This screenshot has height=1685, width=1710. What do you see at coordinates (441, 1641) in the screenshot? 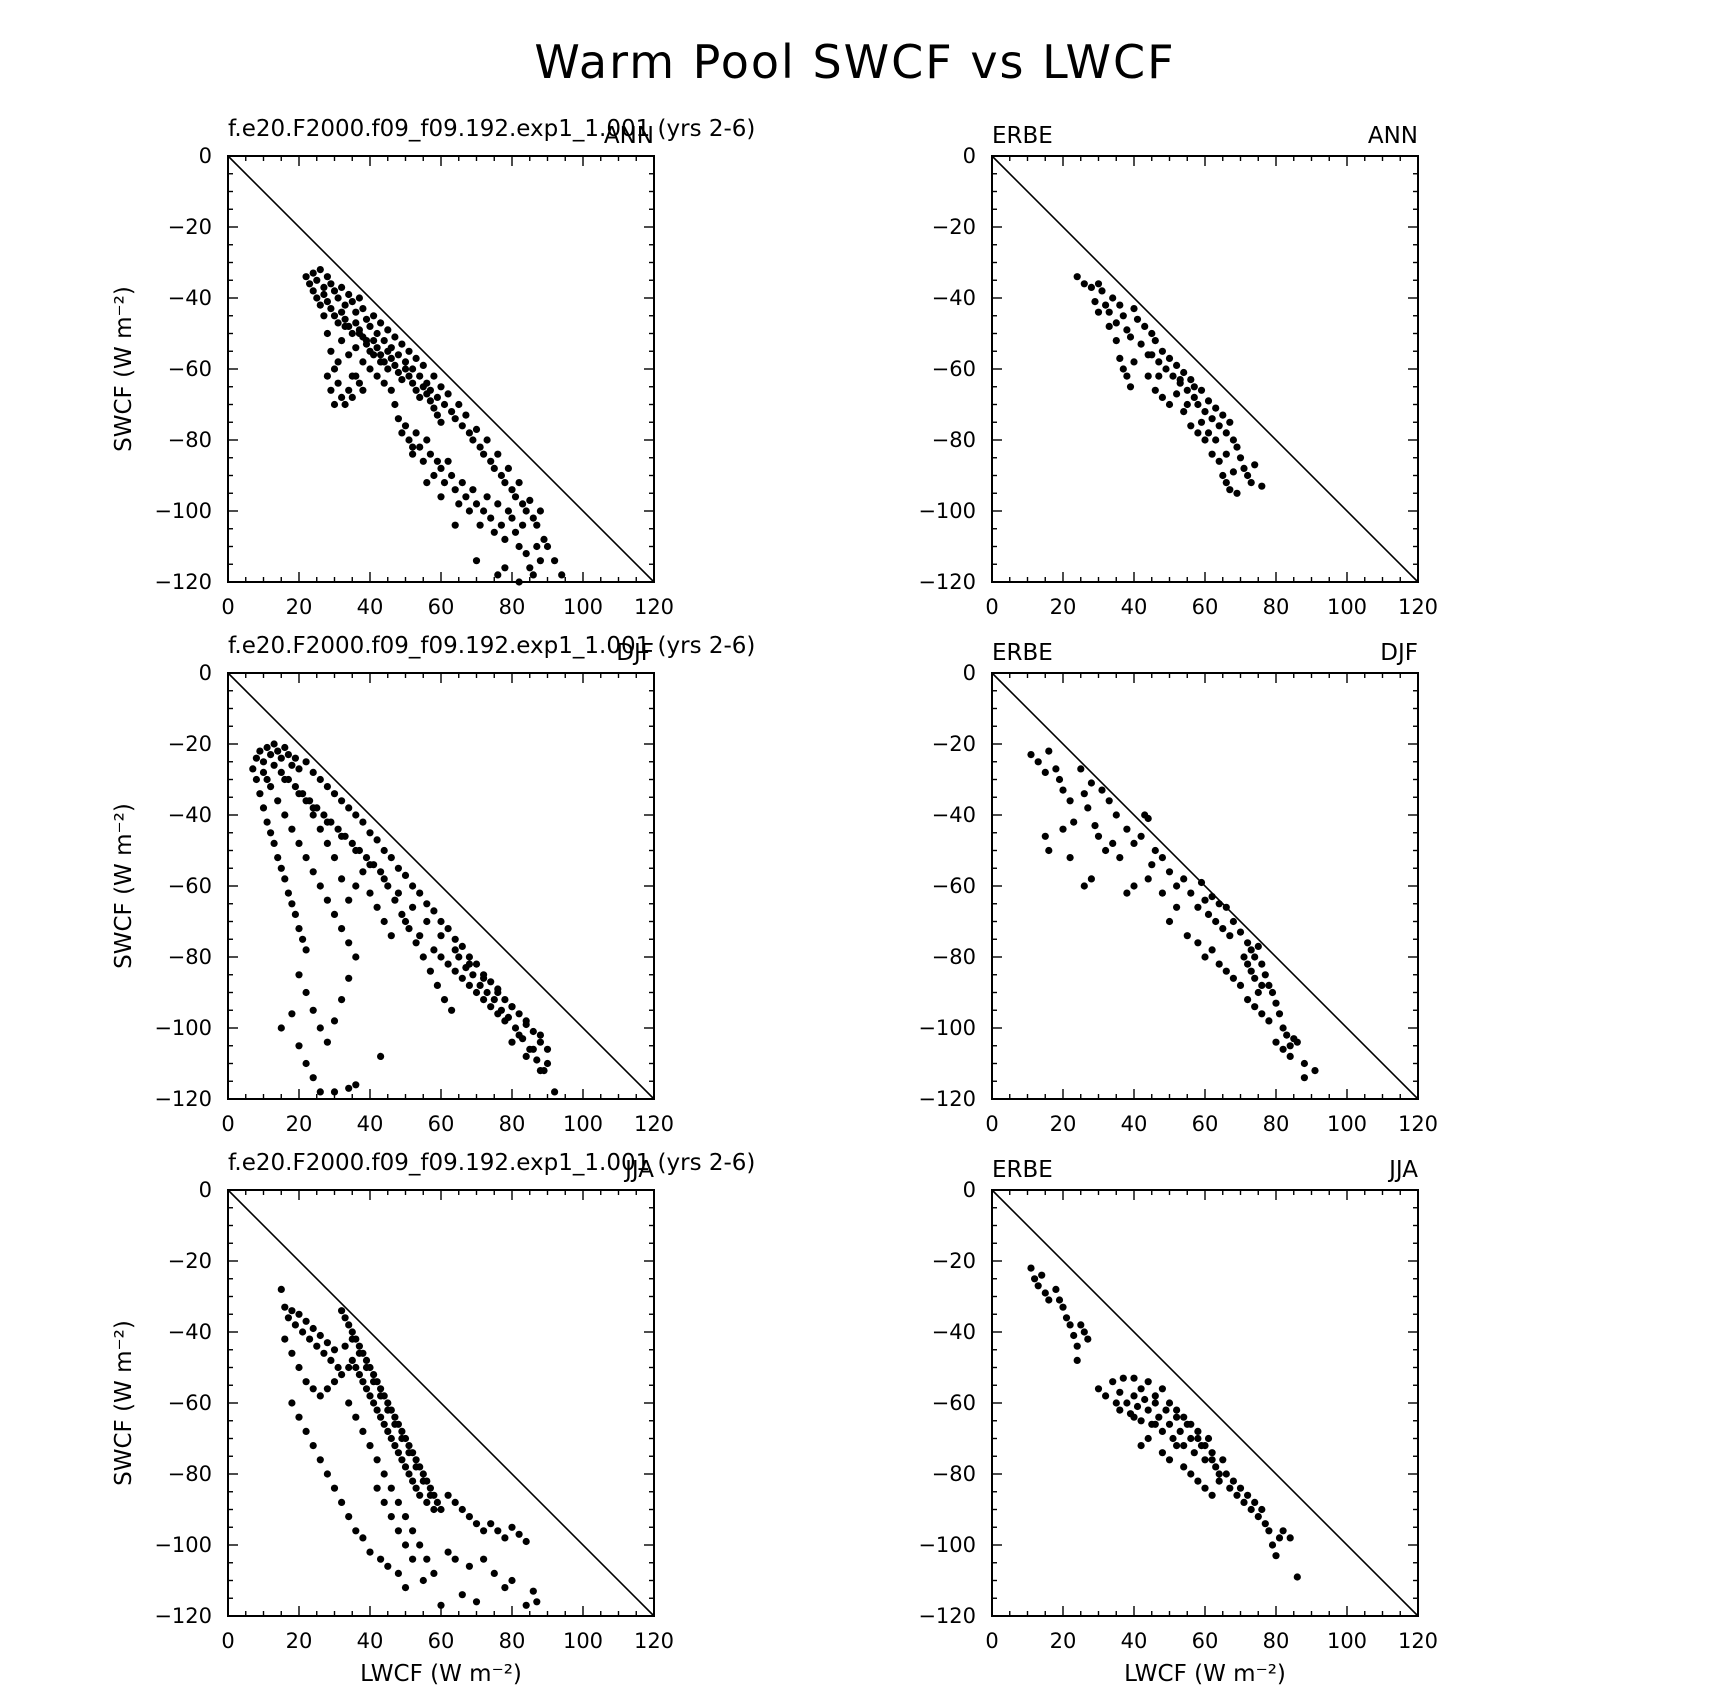
I see `x-tick-label: 60` at bounding box center [441, 1641].